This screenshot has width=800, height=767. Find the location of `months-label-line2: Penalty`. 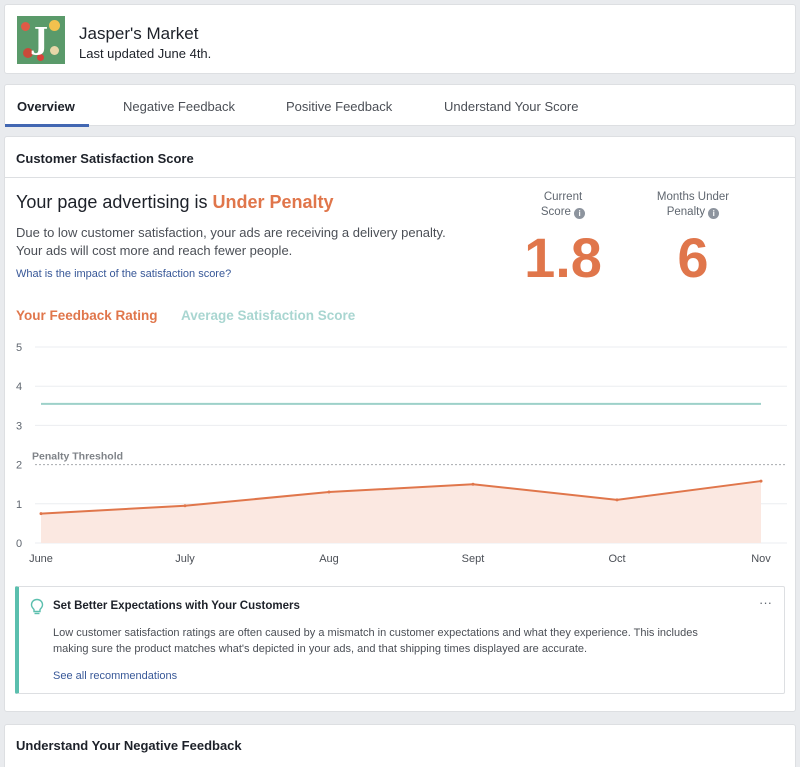

months-label-line2: Penalty is located at coordinates (686, 212).